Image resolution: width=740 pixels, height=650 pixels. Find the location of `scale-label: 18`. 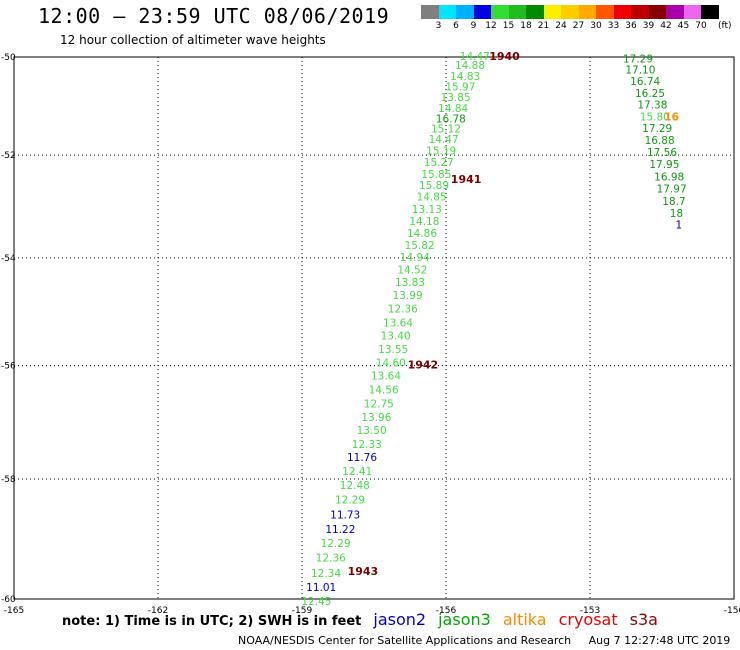

scale-label: 18 is located at coordinates (526, 26).